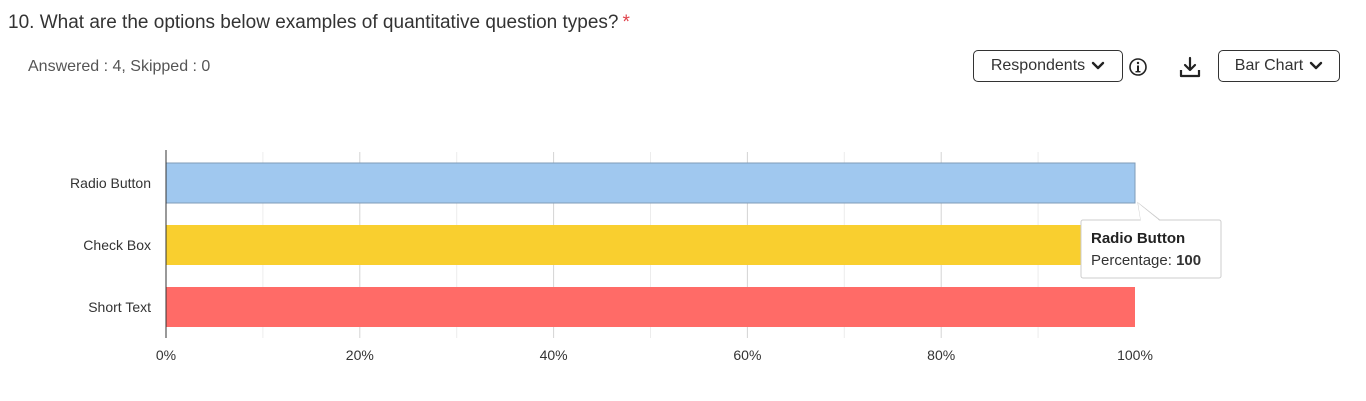 This screenshot has width=1366, height=401. What do you see at coordinates (1269, 65) in the screenshot?
I see `chart-type-label: Bar Chart` at bounding box center [1269, 65].